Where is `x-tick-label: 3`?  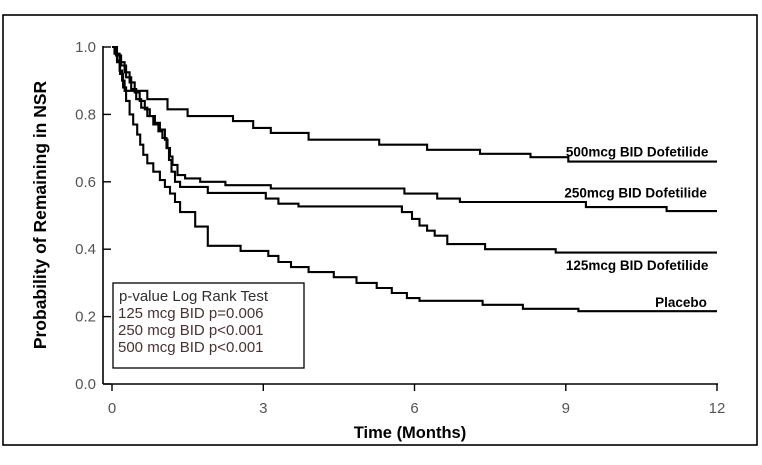 x-tick-label: 3 is located at coordinates (263, 408).